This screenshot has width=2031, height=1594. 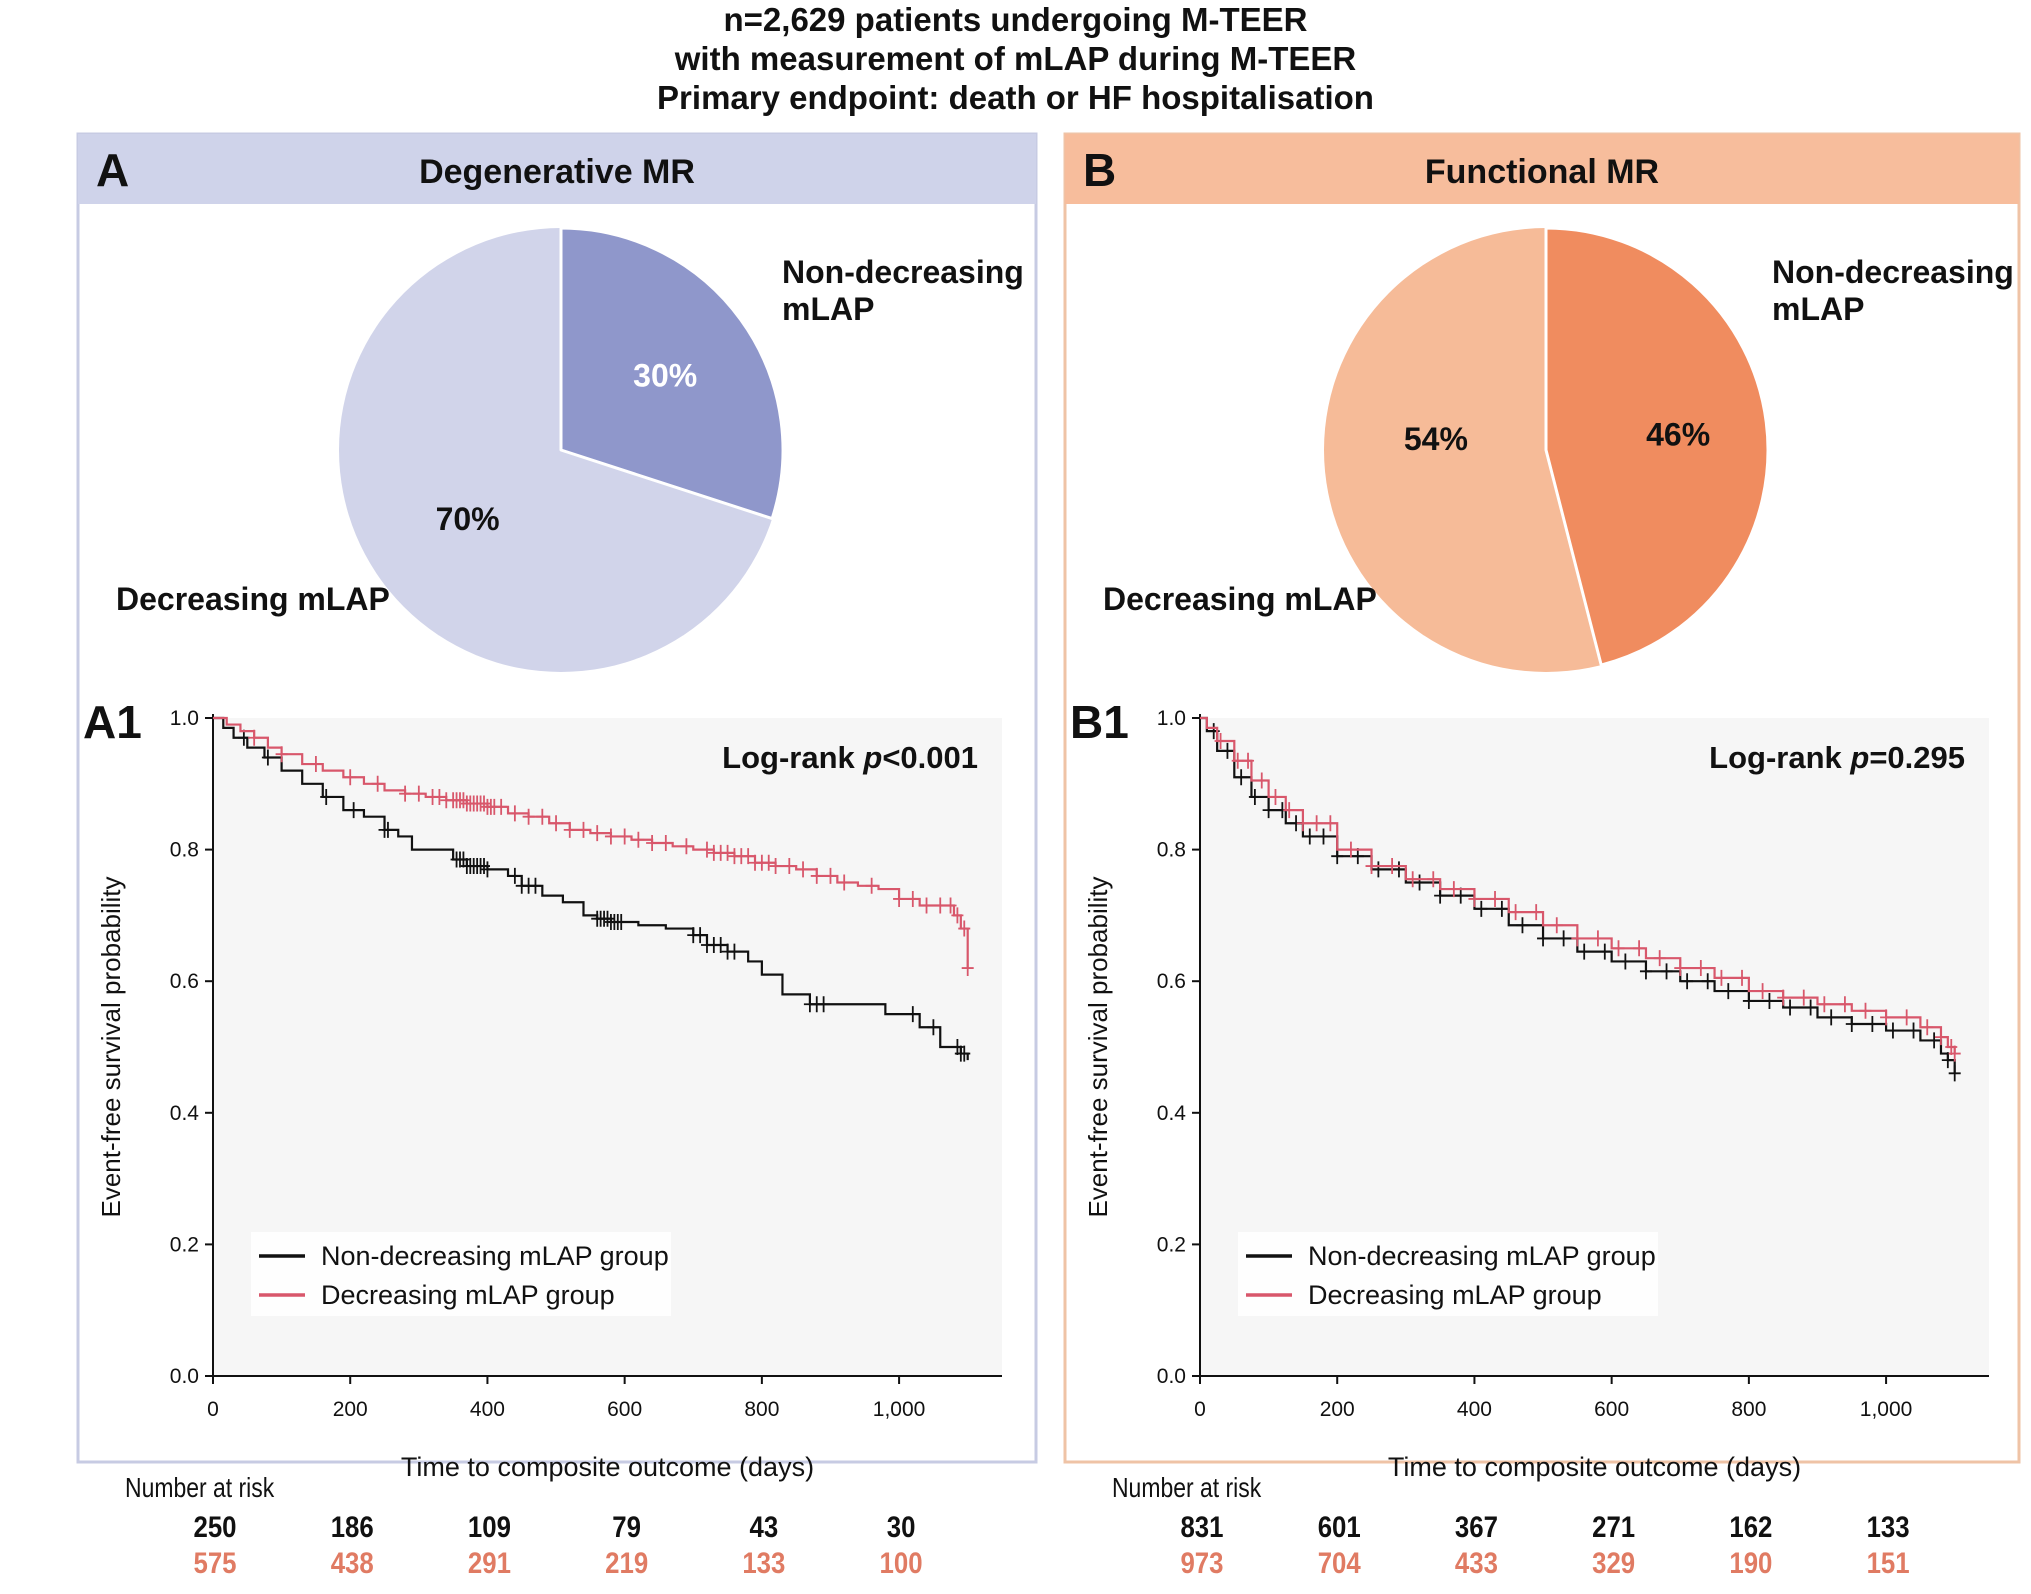 I want to click on panel-b-risk-nondecreasing-5: 133, so click(x=1888, y=1526).